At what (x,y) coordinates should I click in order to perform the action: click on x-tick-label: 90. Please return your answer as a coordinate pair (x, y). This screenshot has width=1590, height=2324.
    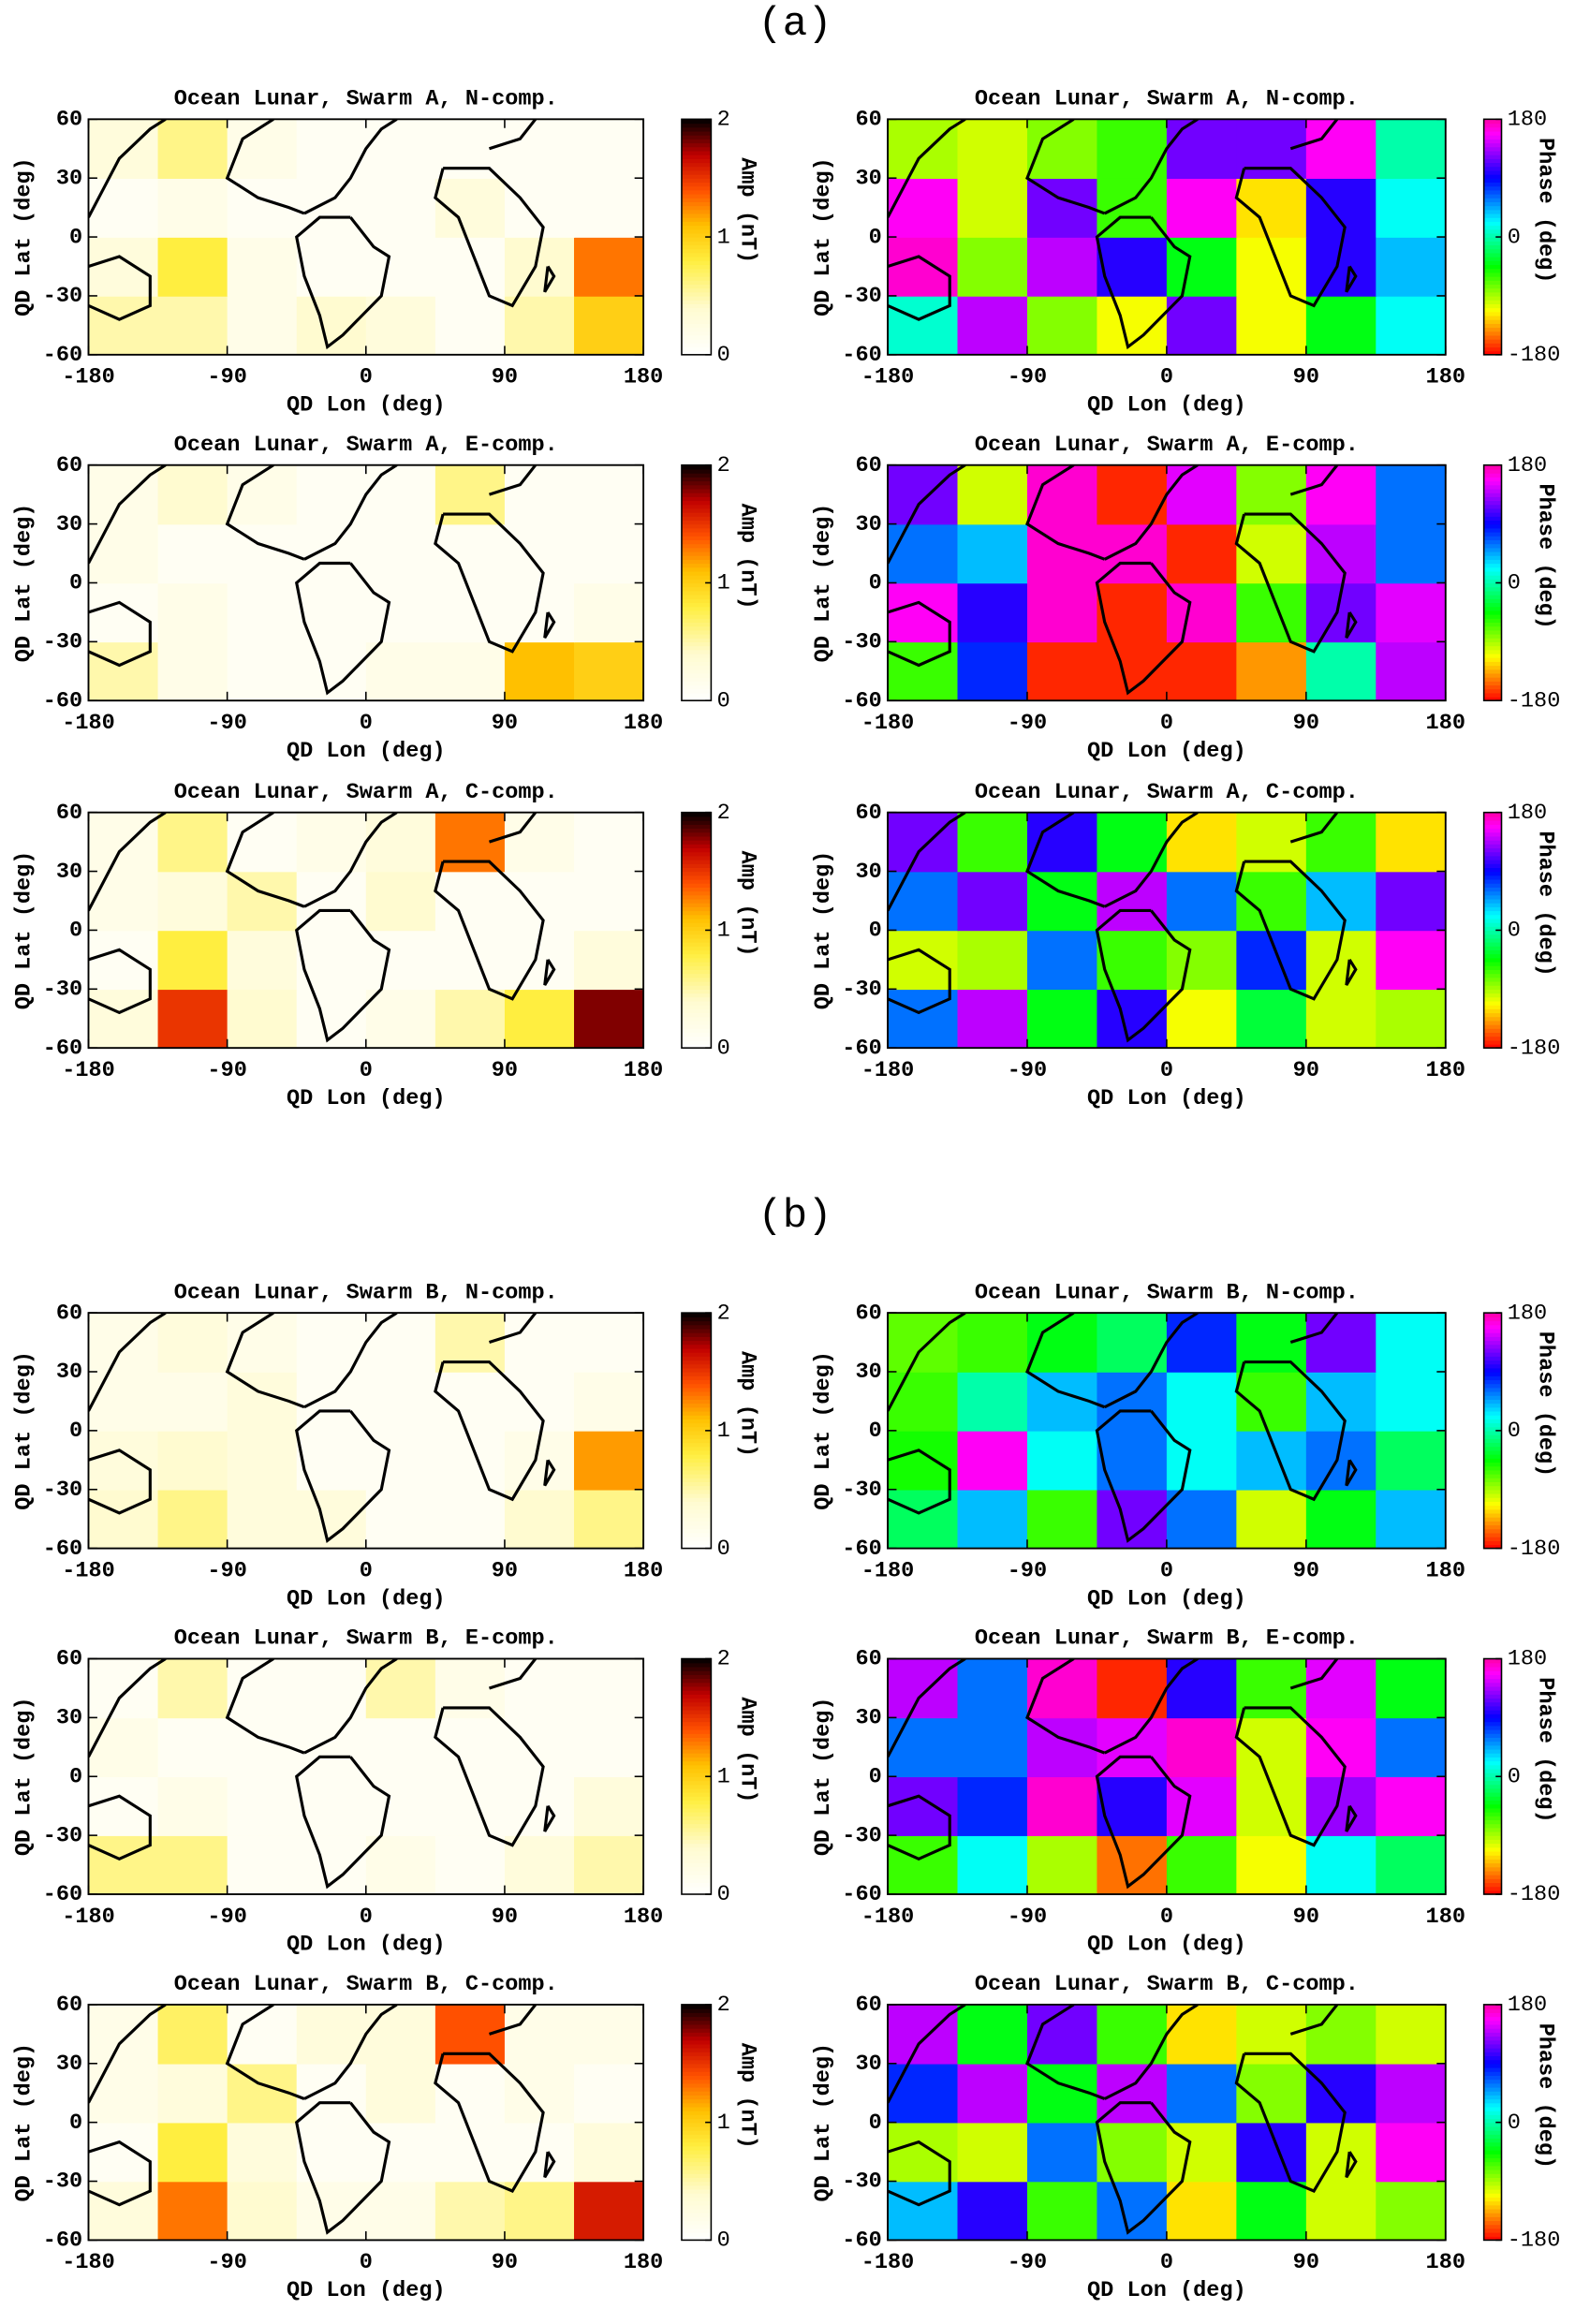
    Looking at the image, I should click on (1306, 2262).